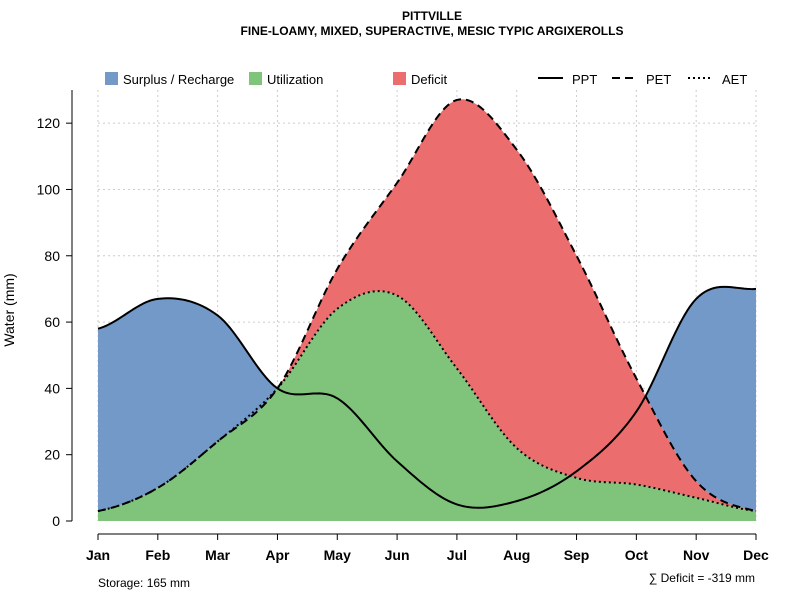 This screenshot has width=800, height=605. I want to click on x-tick-label-dec: Dec, so click(756, 555).